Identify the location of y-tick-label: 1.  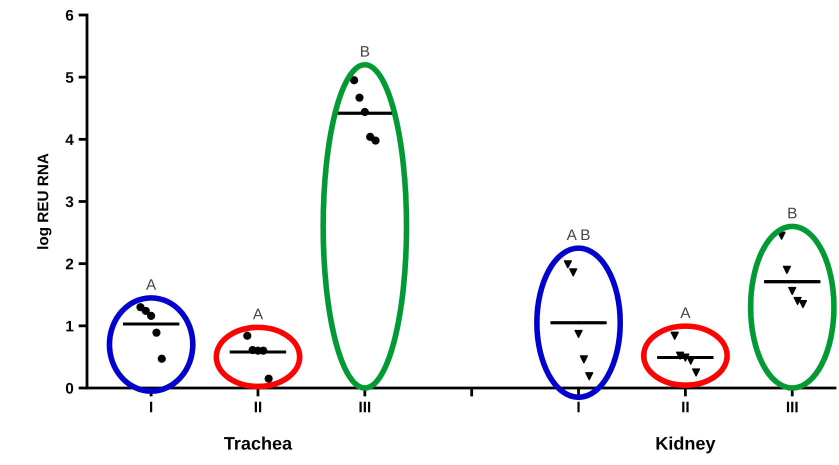
(70, 326).